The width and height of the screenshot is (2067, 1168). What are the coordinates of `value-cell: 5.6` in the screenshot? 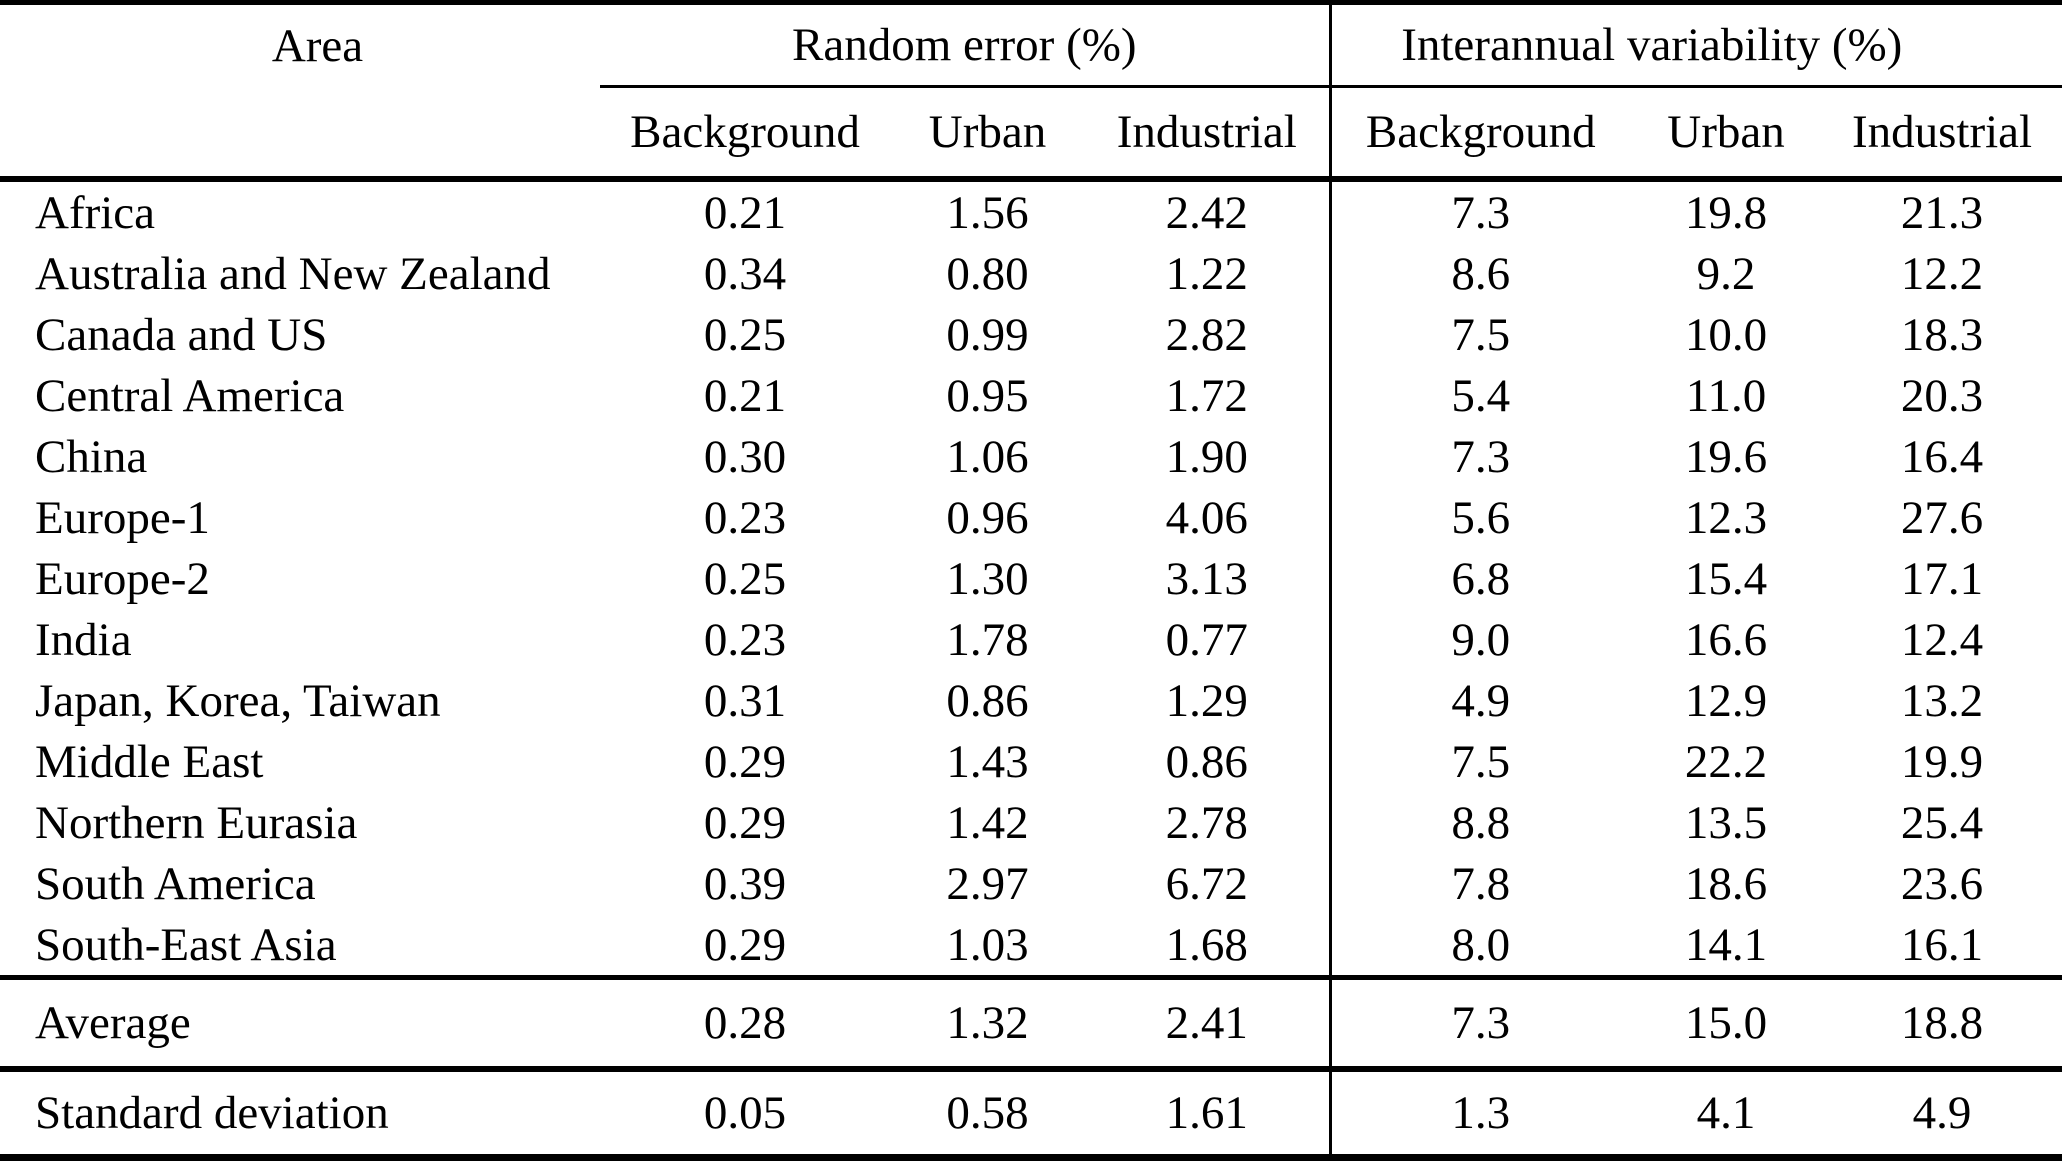 It's located at (1479, 517).